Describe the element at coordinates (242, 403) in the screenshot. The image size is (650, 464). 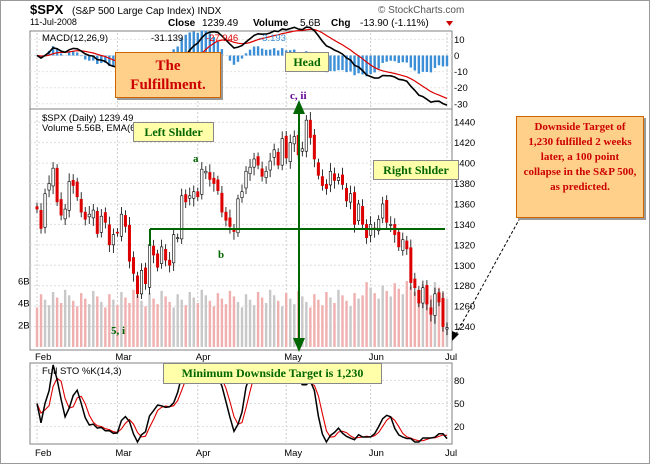
I see `sto-d-line` at that location.